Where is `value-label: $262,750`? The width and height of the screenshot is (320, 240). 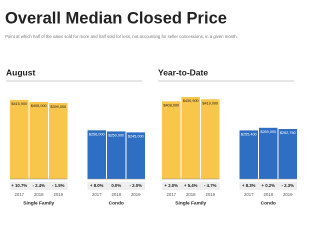 value-label: $262,750 is located at coordinates (288, 133).